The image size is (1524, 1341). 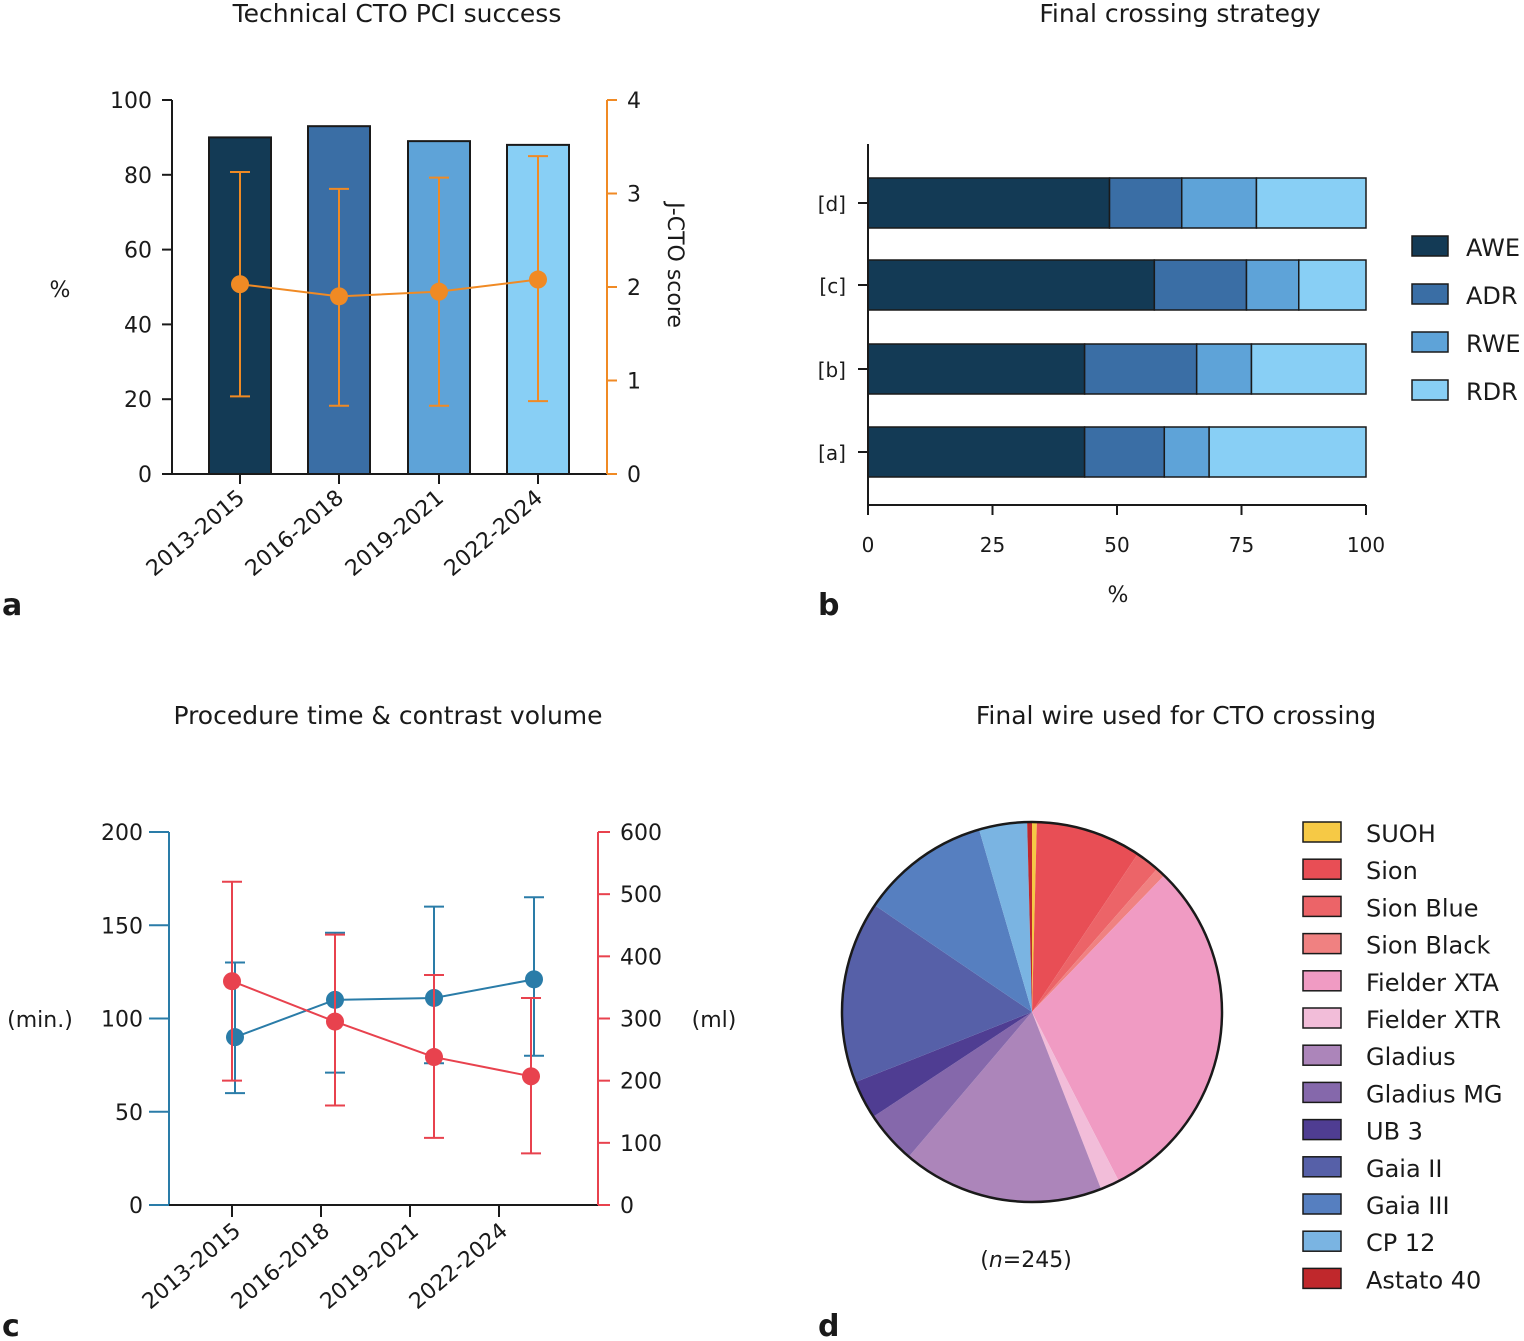 What do you see at coordinates (1011, 285) in the screenshot?
I see `segment-c-awe` at bounding box center [1011, 285].